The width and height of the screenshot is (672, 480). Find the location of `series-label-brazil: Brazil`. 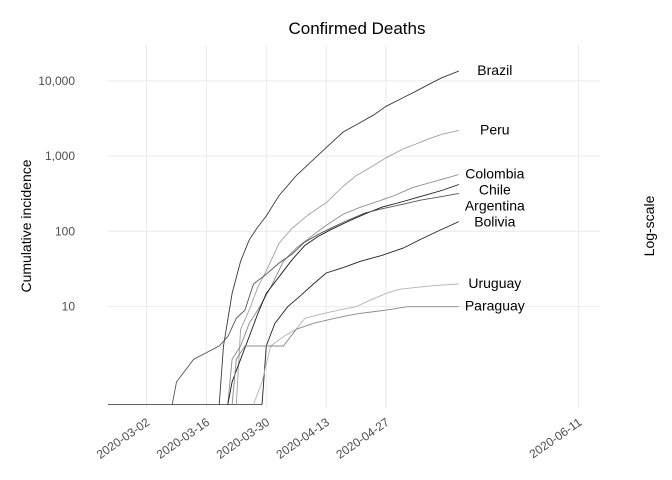

series-label-brazil: Brazil is located at coordinates (494, 70).